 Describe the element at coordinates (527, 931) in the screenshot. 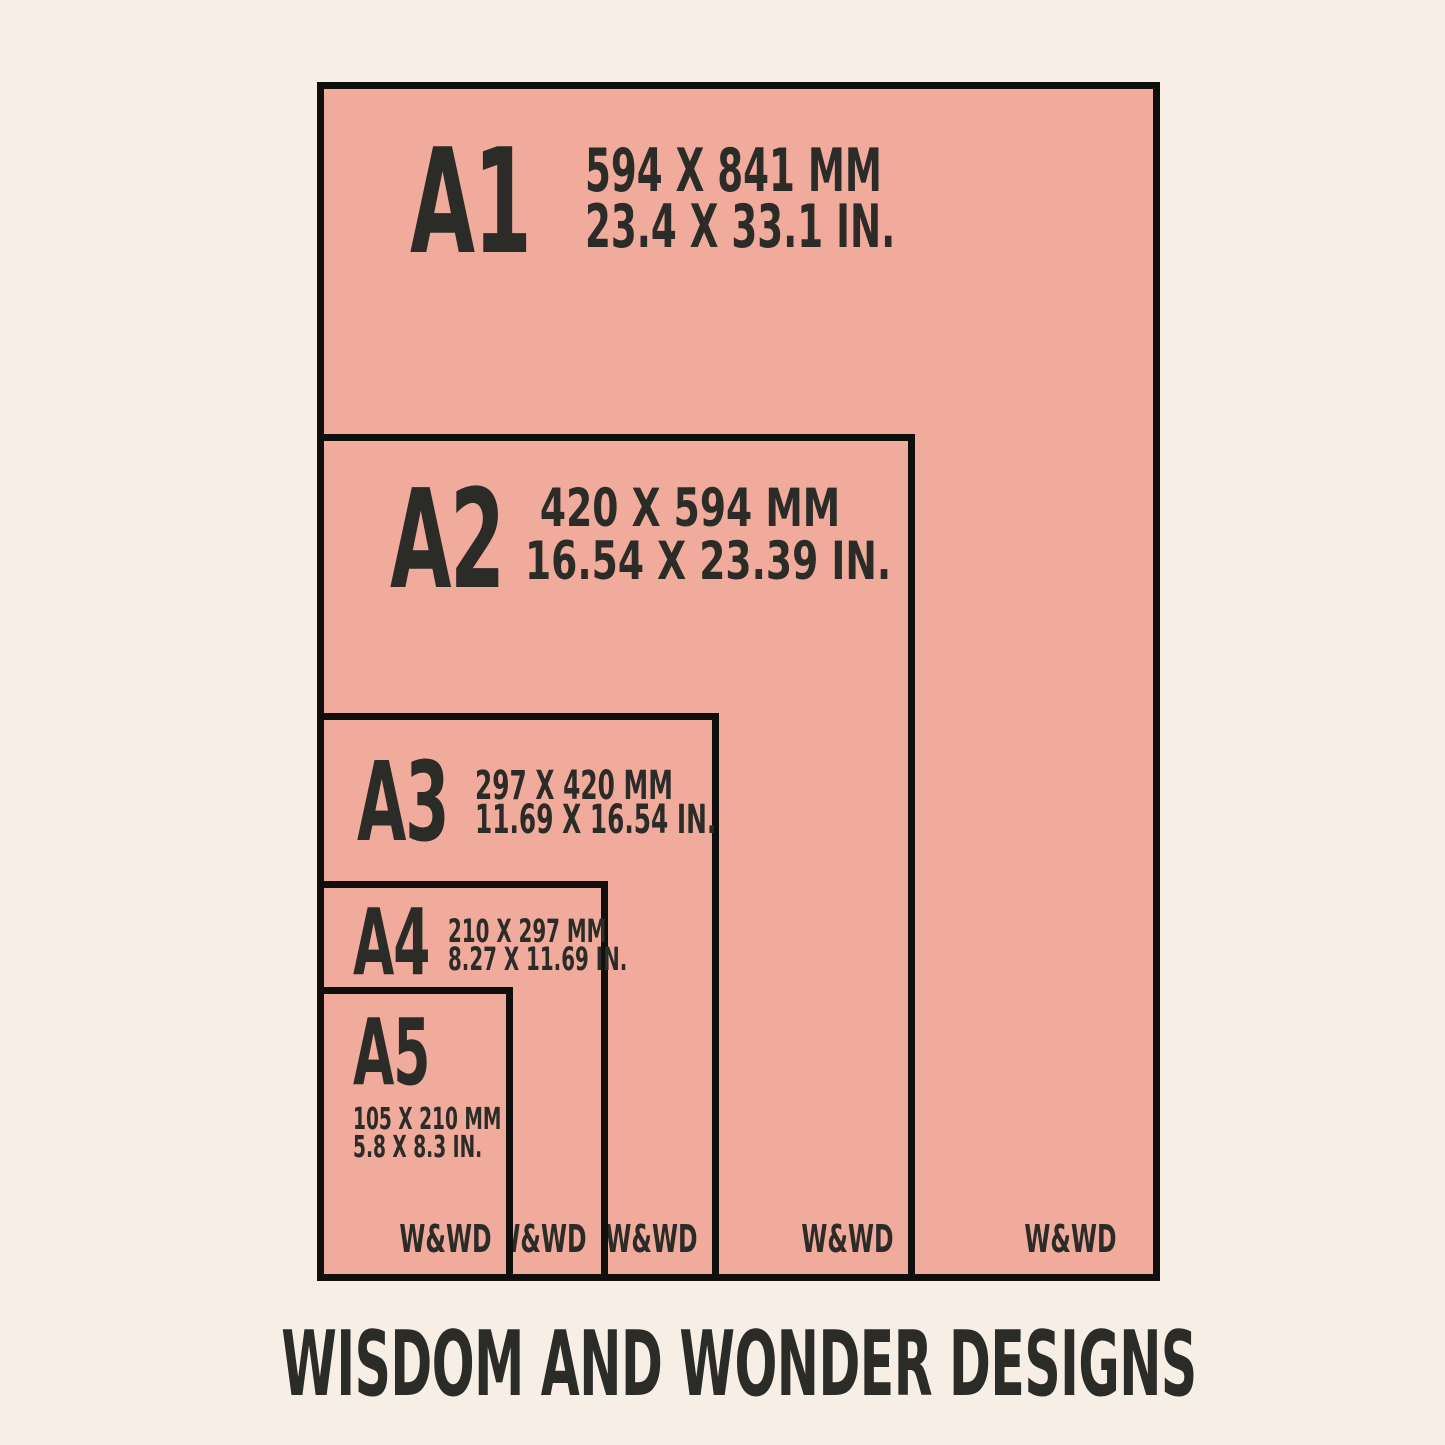

I see `dimensions-mm-a4: 210 X 297 MM` at that location.